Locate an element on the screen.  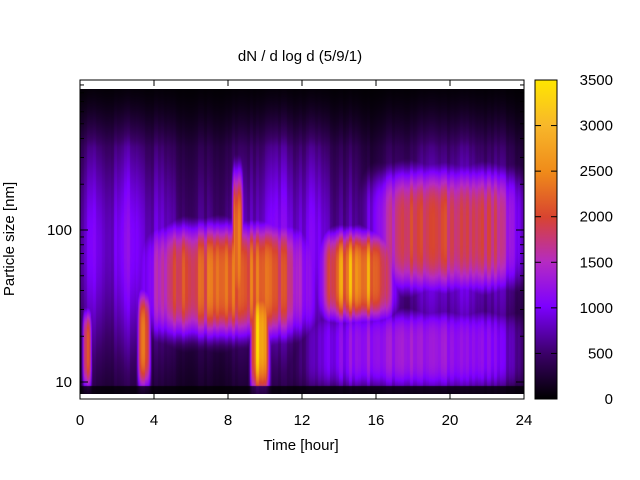
colorbar is located at coordinates (546, 239).